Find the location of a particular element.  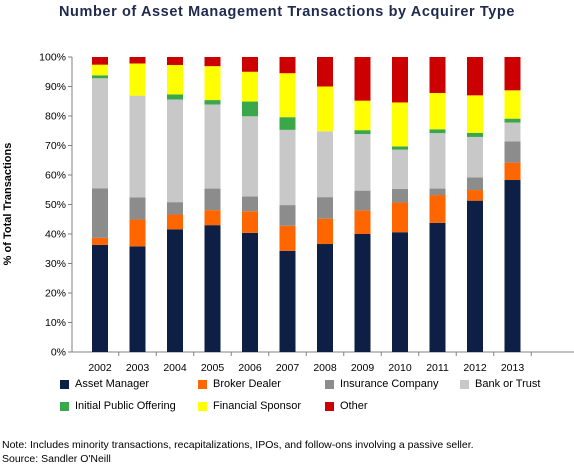

x-tick-label: 2009 is located at coordinates (363, 368).